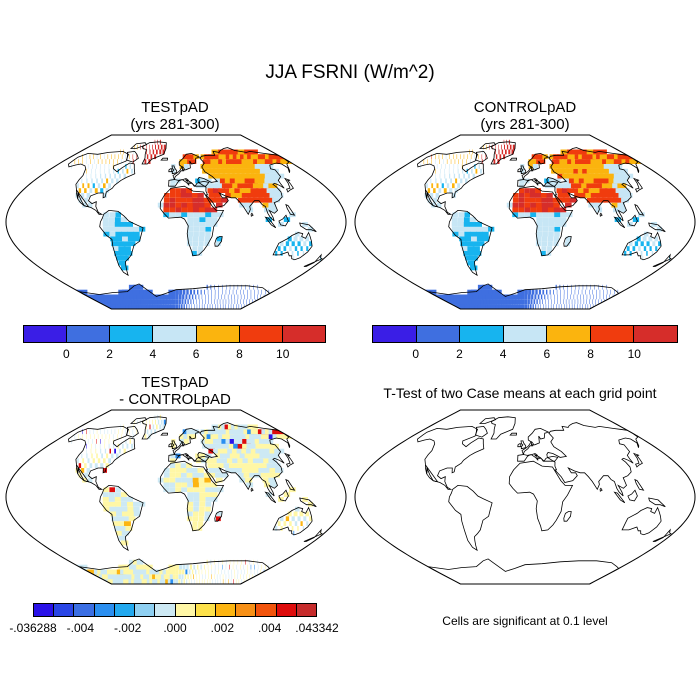 The image size is (700, 700). Describe the element at coordinates (83, 473) in the screenshot. I see `coastline-mexico` at that location.